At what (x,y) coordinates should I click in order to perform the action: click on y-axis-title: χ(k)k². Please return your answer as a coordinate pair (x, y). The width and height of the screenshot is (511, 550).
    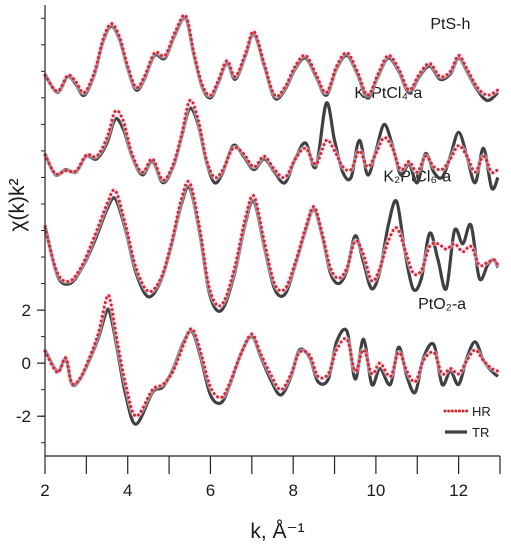
    Looking at the image, I should click on (17, 204).